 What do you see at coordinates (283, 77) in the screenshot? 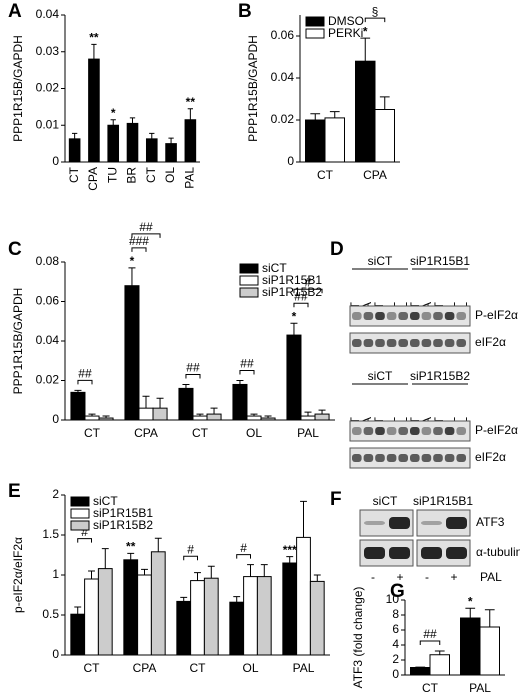
I see `y-tick-label: 0.04` at bounding box center [283, 77].